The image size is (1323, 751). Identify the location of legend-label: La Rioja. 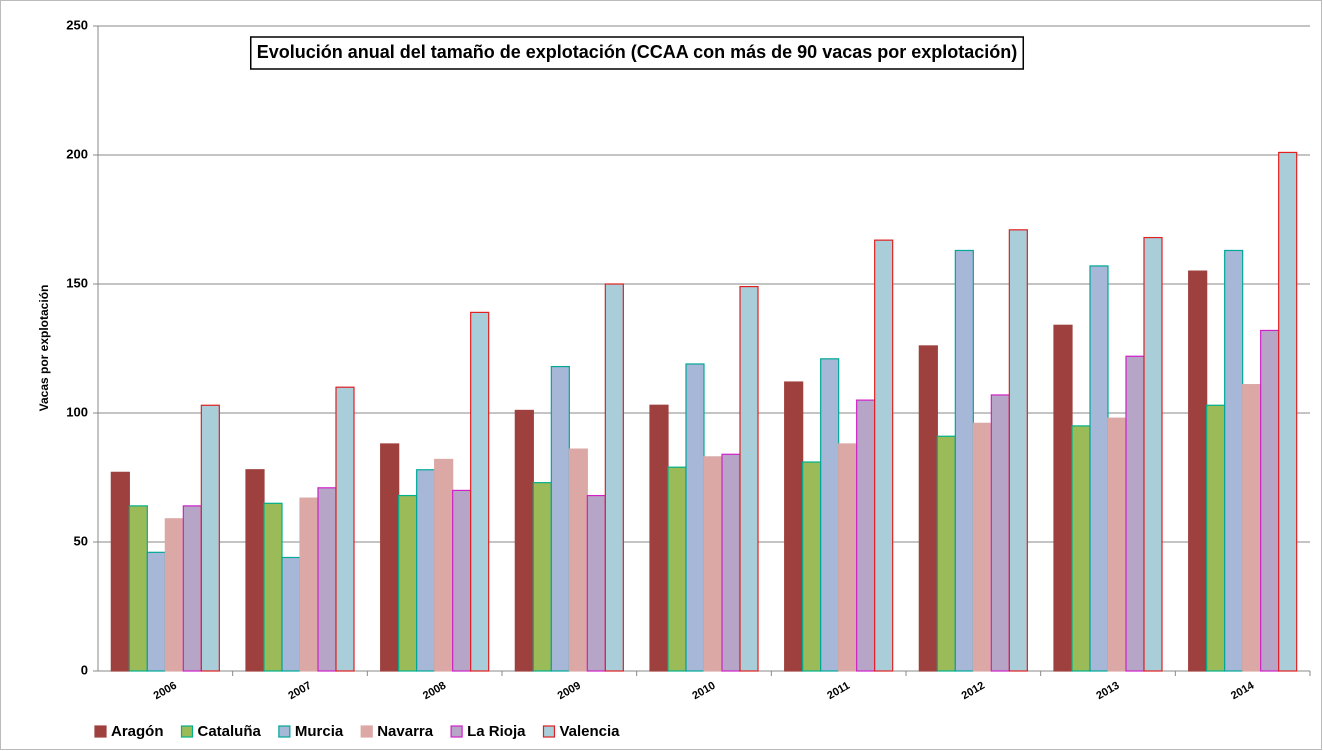
(496, 731).